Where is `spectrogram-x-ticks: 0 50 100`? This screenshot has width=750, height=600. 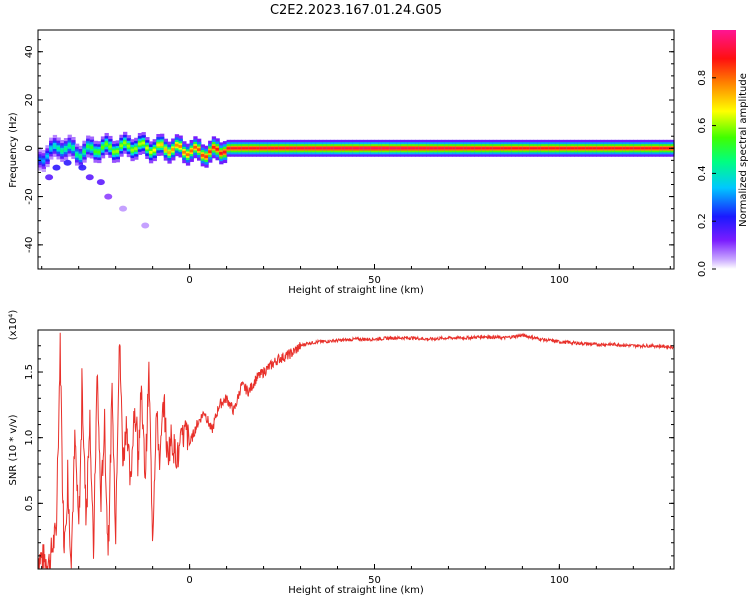
spectrogram-x-ticks: 0 50 100 is located at coordinates (356, 275).